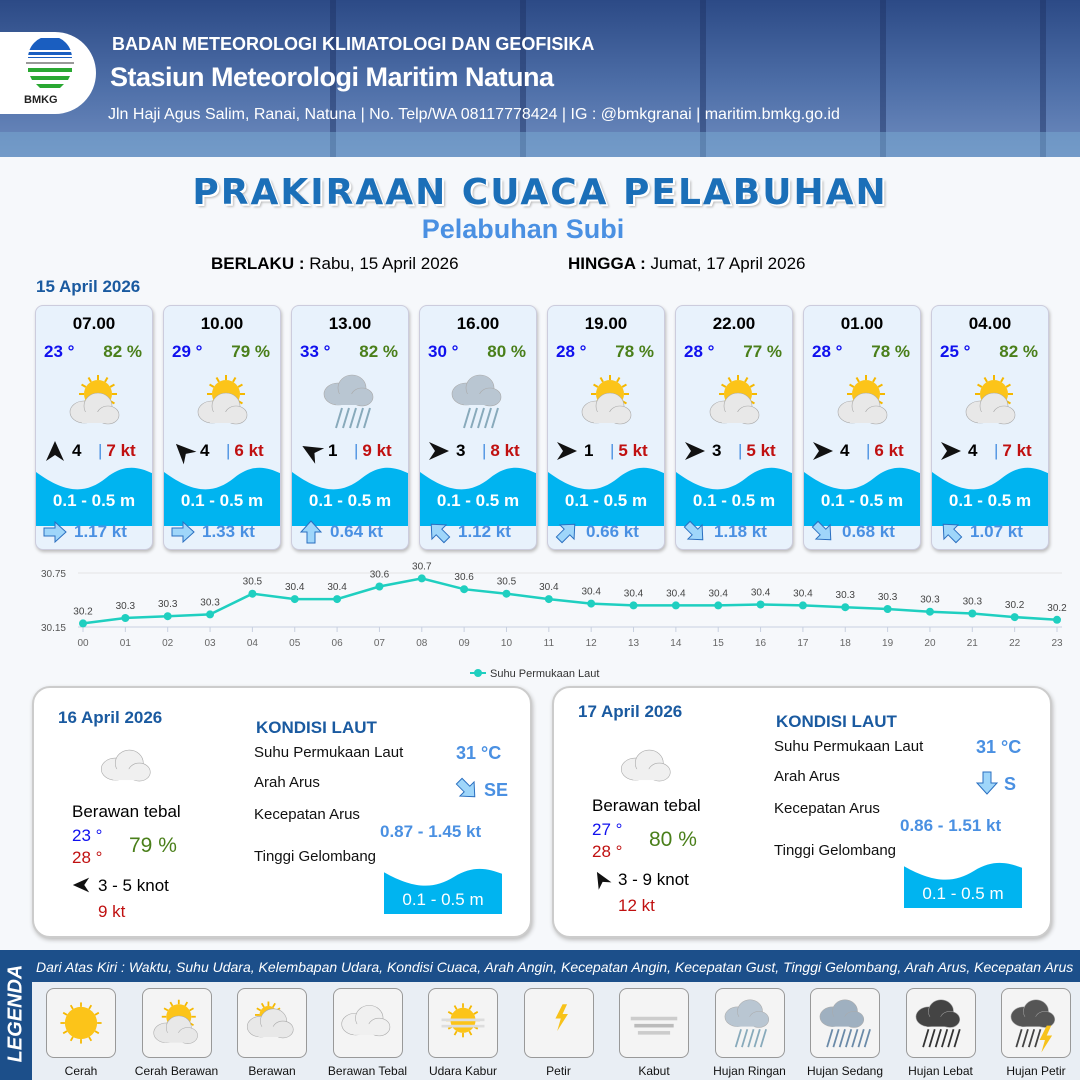  What do you see at coordinates (422, 566) in the screenshot?
I see `data-label: 30.7` at bounding box center [422, 566].